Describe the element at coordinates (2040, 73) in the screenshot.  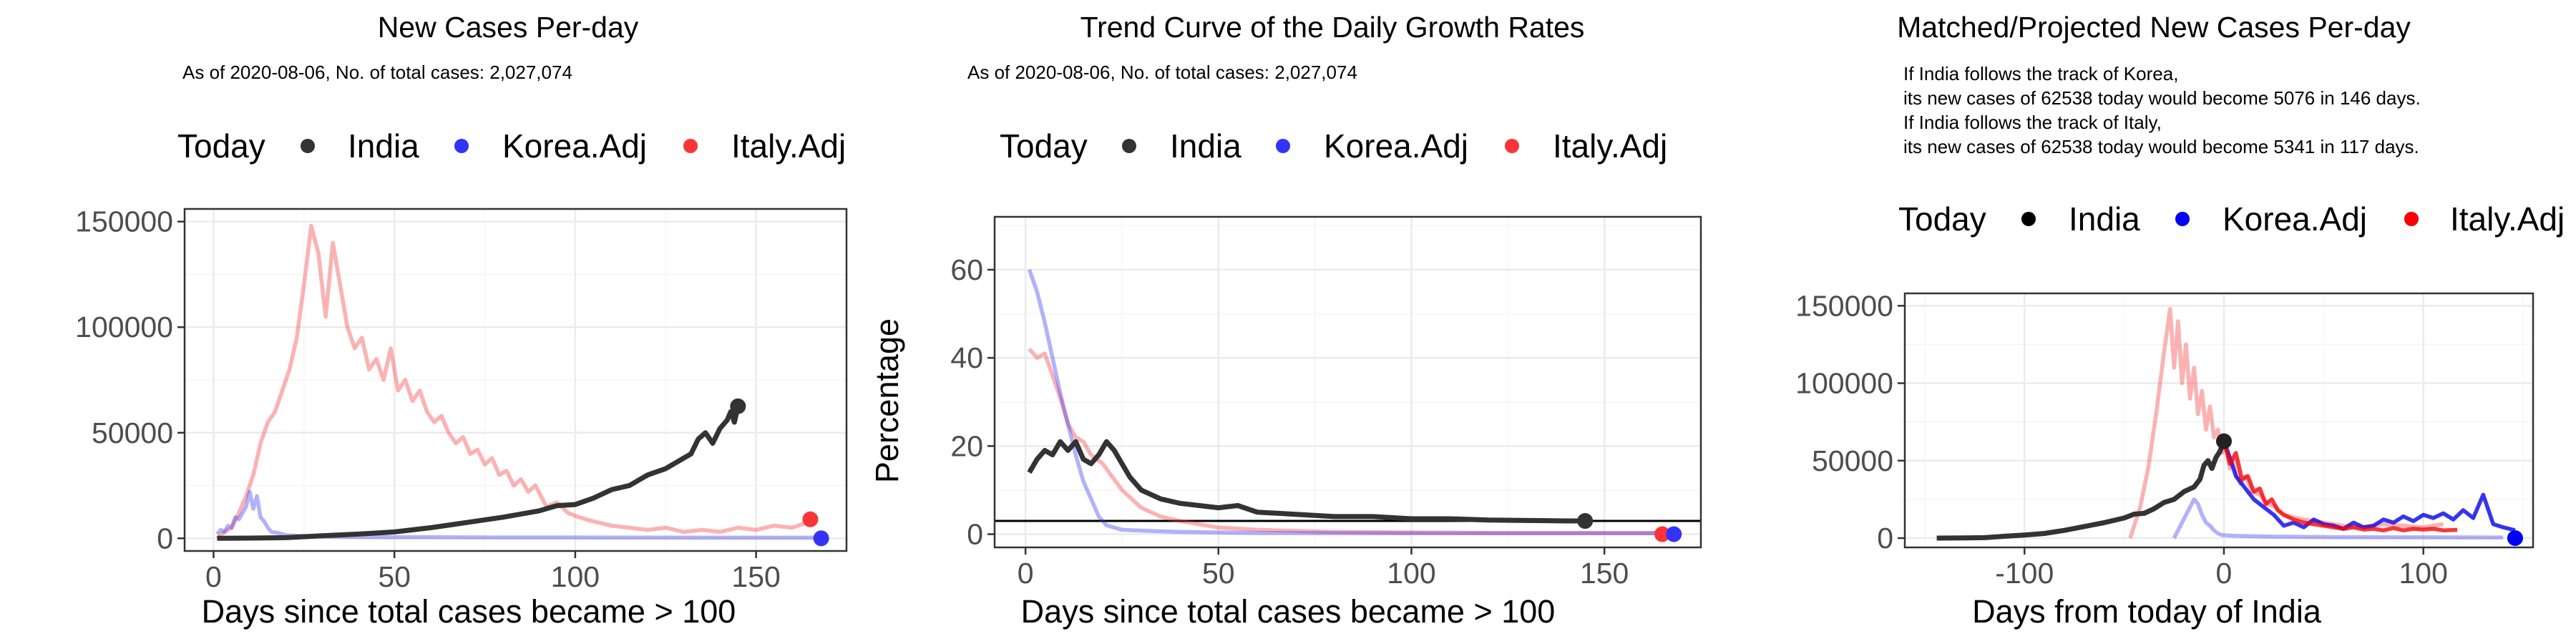
I see `panel-3-annotation-1: If India follows the track of Korea,` at that location.